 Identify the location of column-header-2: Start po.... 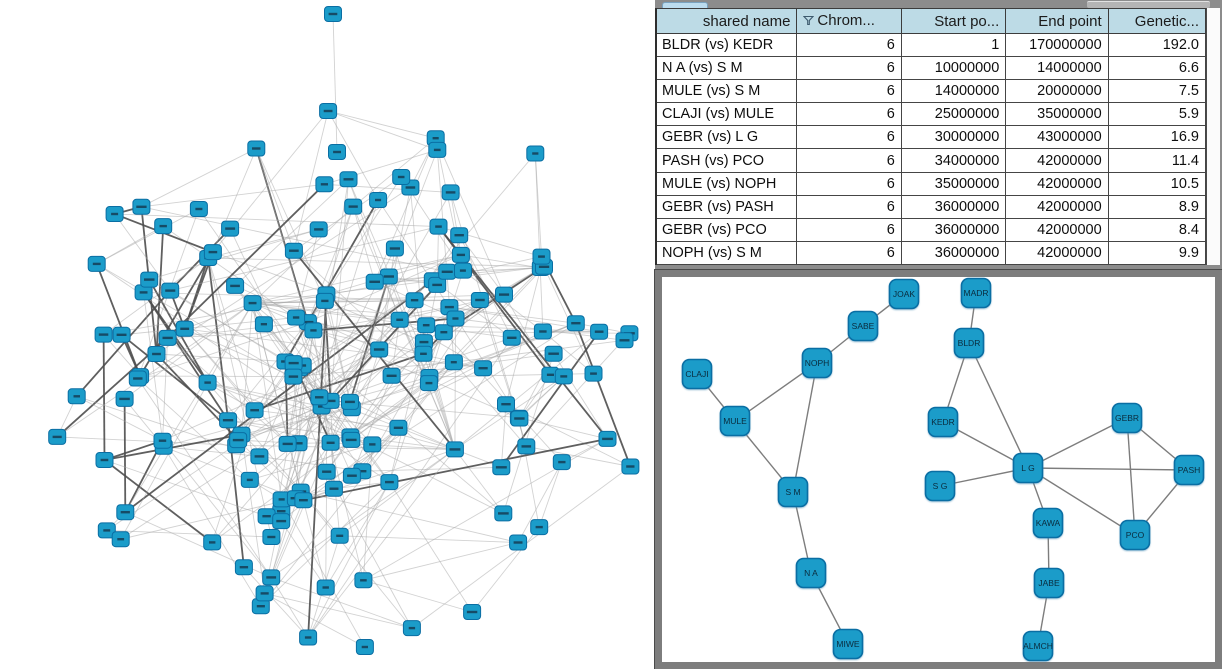
(953, 21).